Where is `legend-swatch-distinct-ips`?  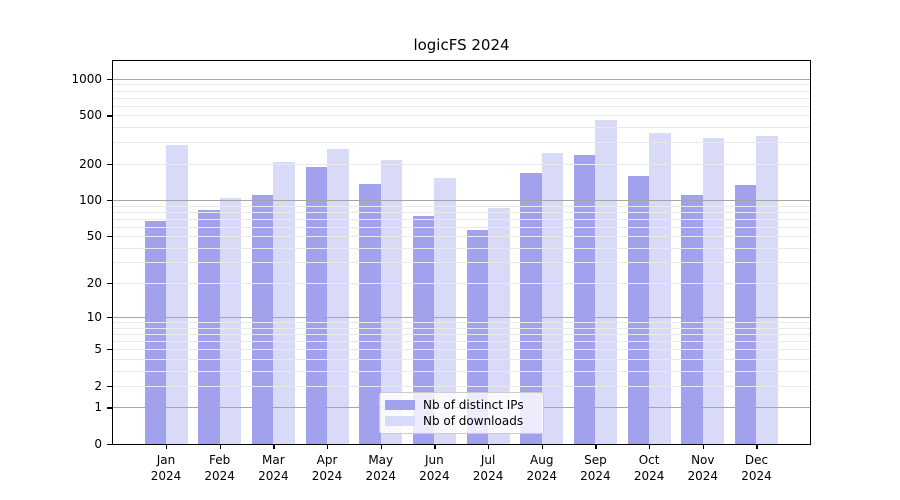 legend-swatch-distinct-ips is located at coordinates (400, 404).